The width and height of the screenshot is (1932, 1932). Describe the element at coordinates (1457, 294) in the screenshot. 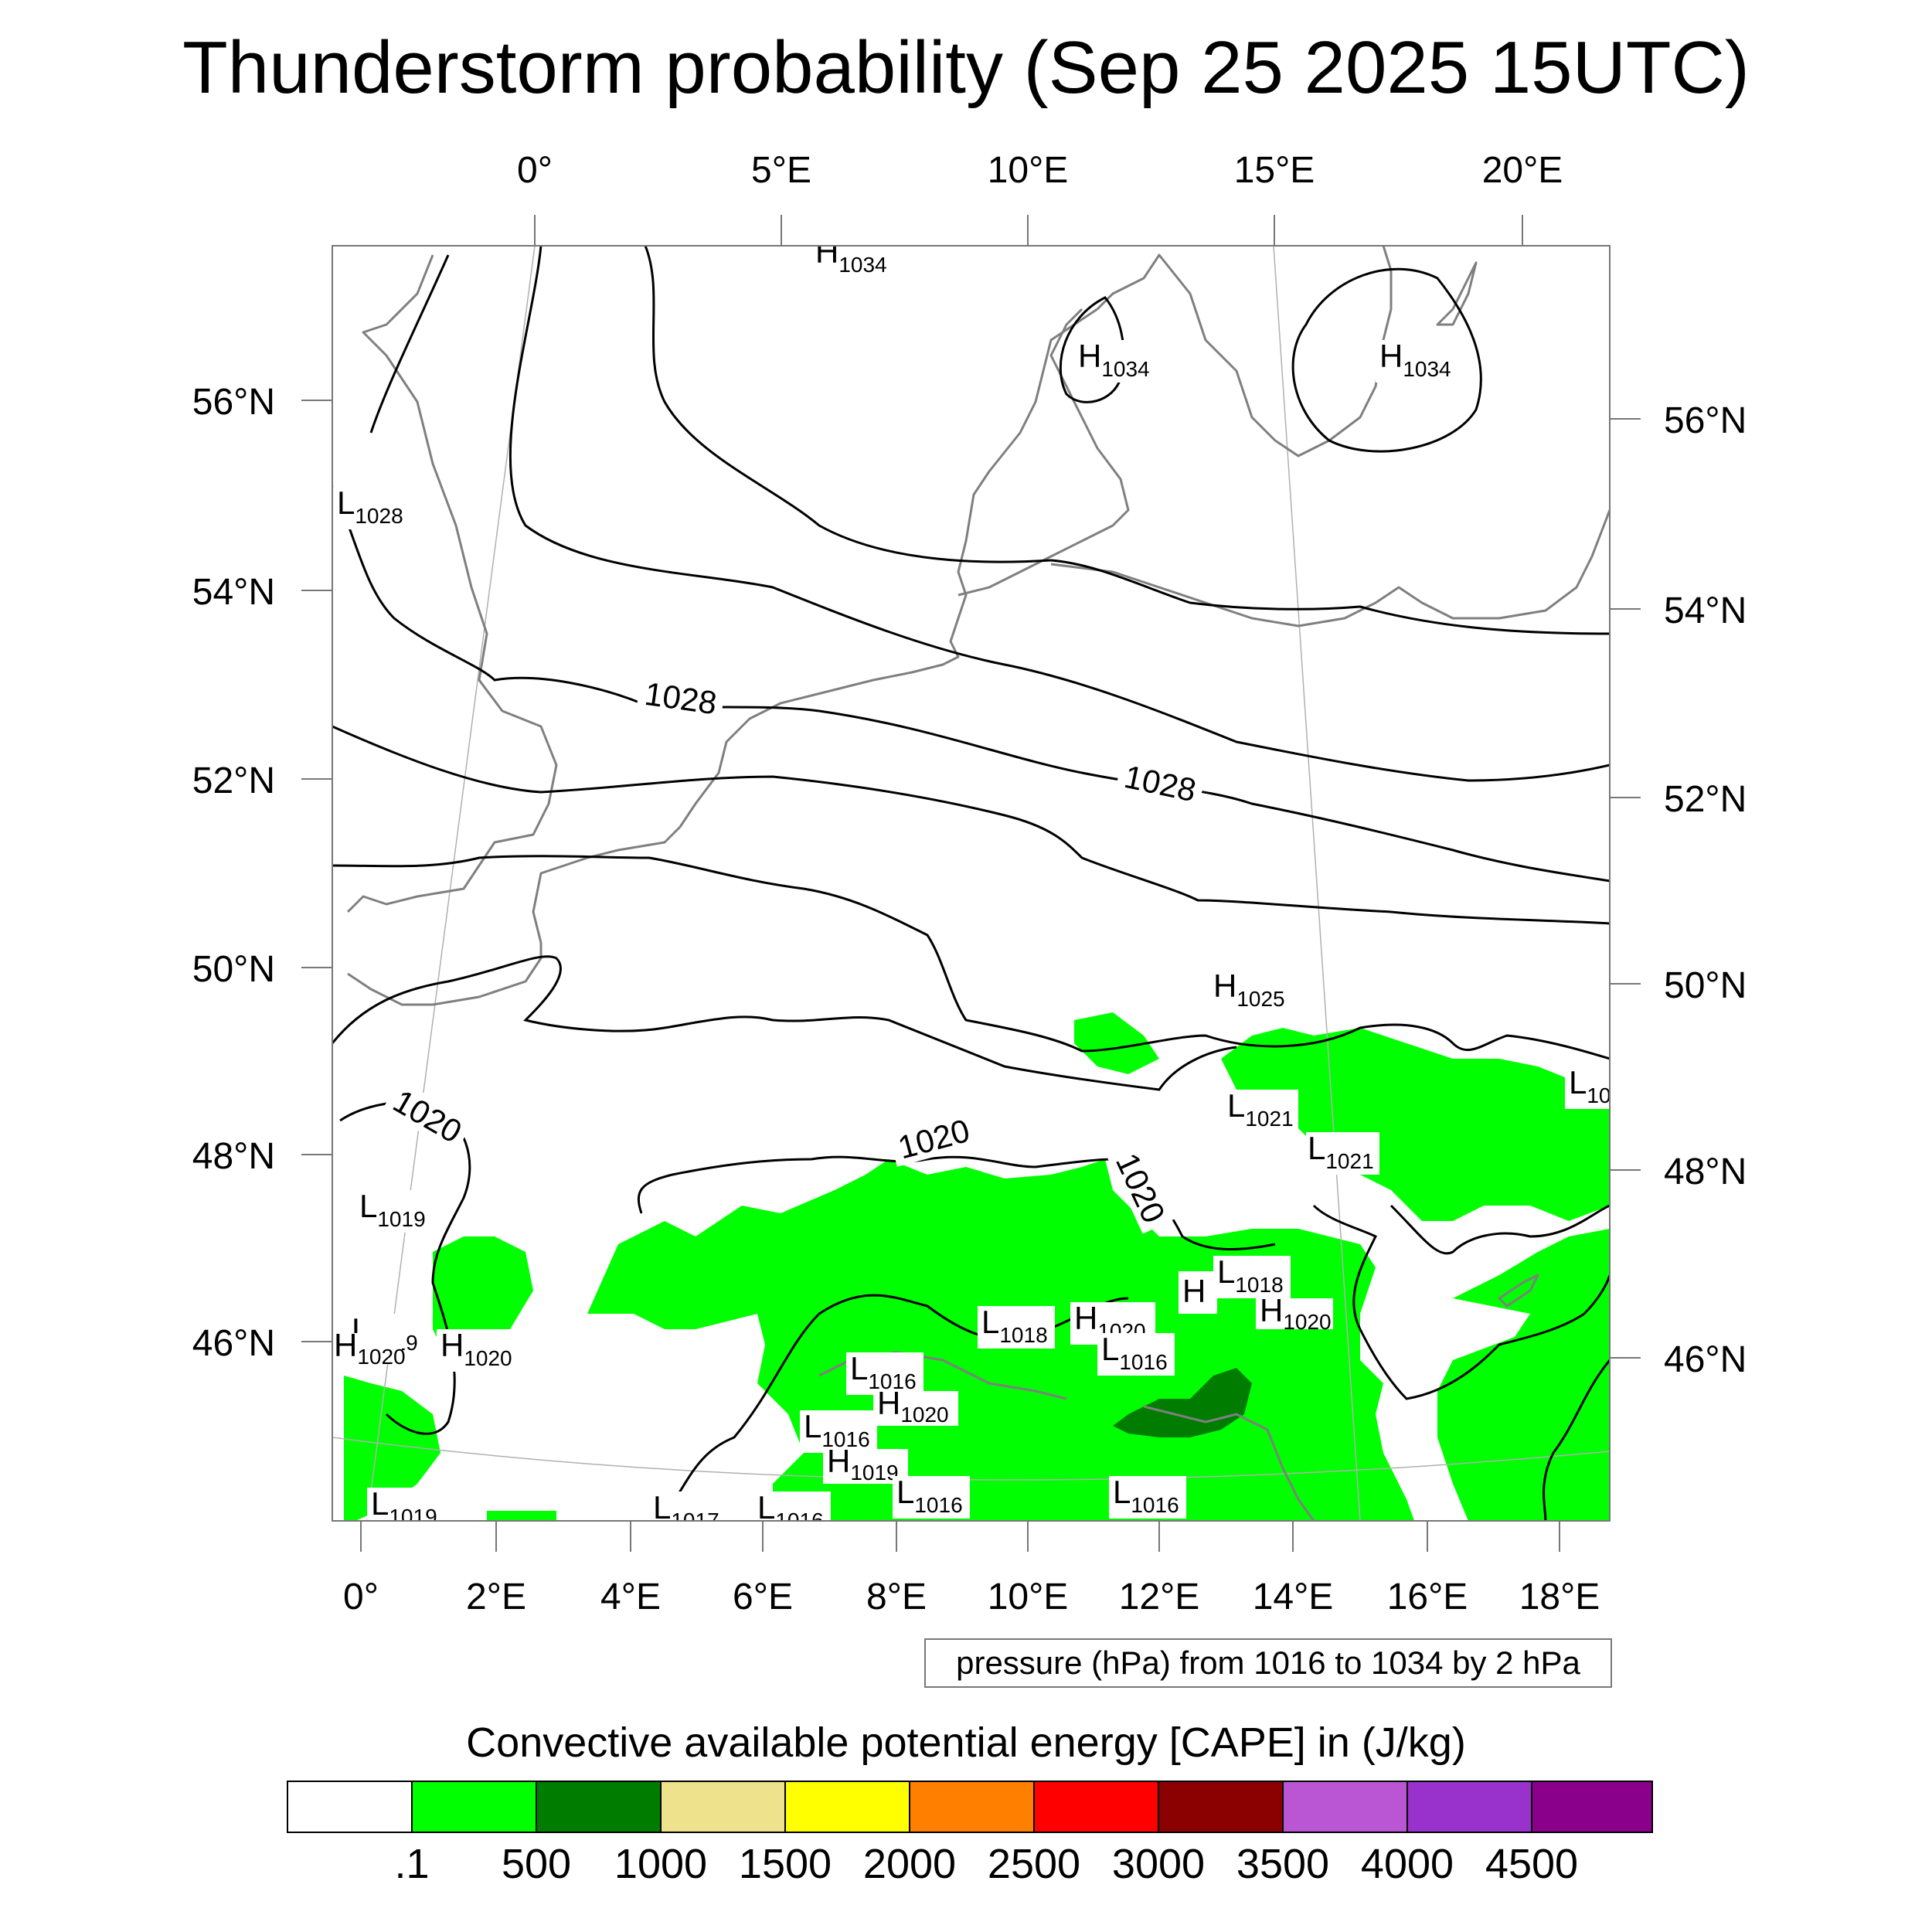

I see `coast-gotland` at that location.